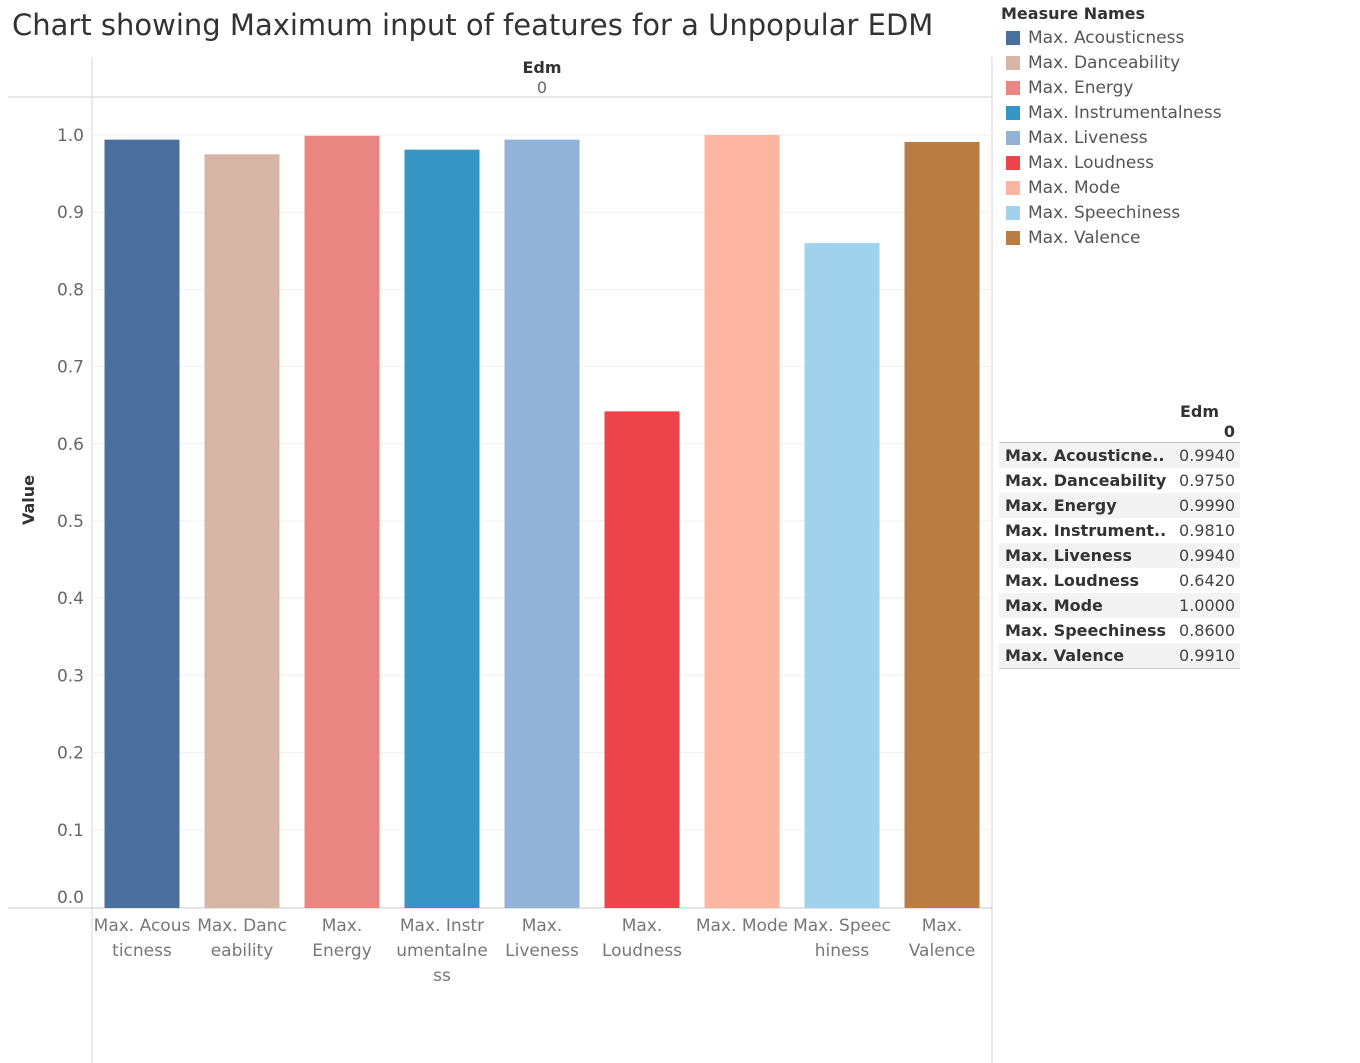 This screenshot has height=1063, width=1360. Describe the element at coordinates (70, 831) in the screenshot. I see `y-tick-label: 0.1` at that location.